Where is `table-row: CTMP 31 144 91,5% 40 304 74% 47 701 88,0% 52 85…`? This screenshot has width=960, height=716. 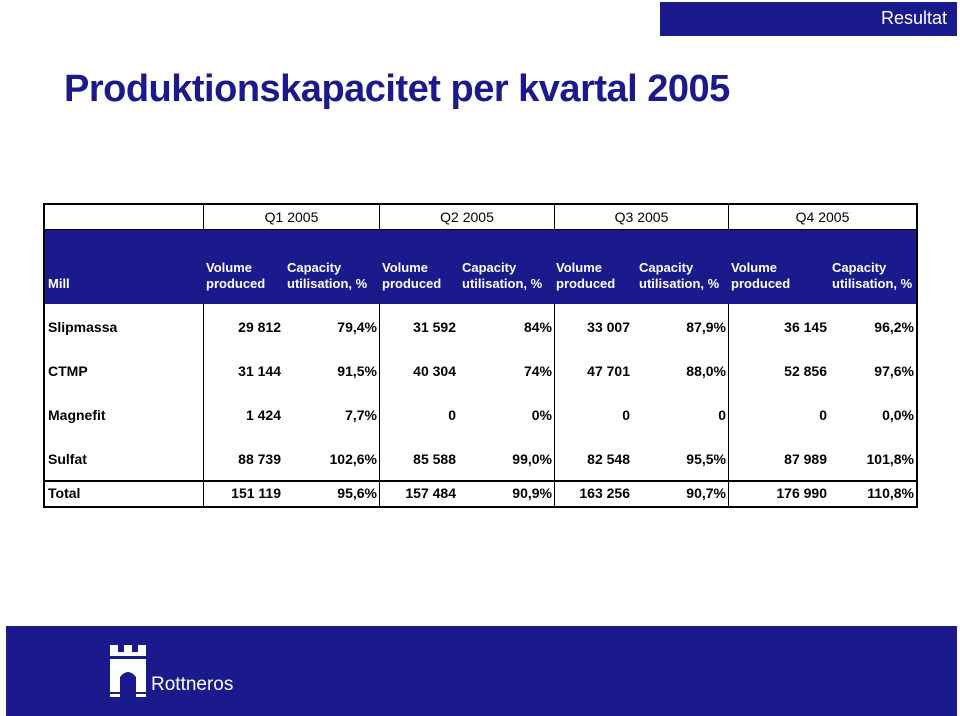 table-row: CTMP 31 144 91,5% 40 304 74% 47 701 88,0% 52 85… is located at coordinates (480, 370).